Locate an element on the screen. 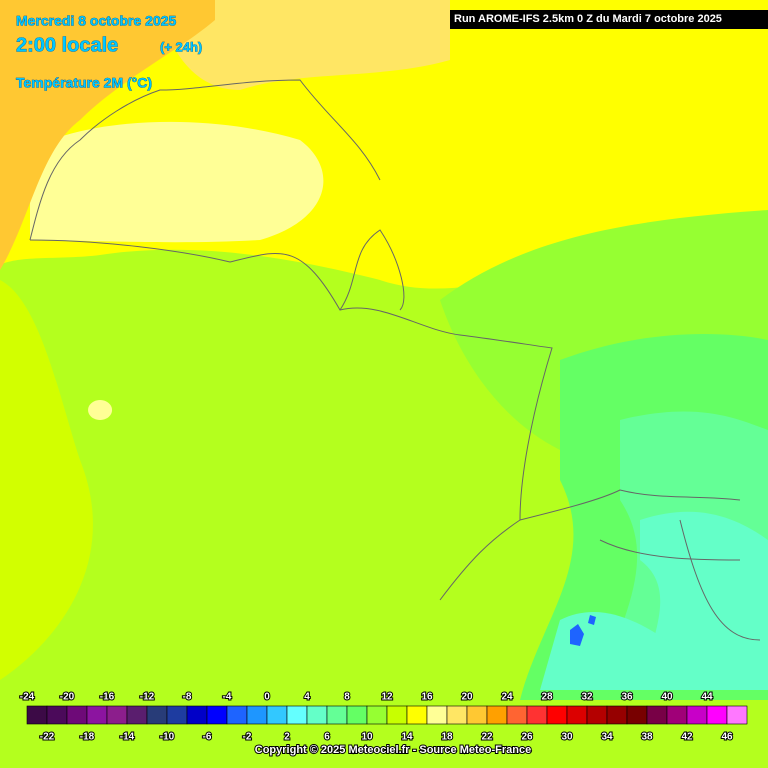  legend-tick-label: -4 is located at coordinates (227, 697).